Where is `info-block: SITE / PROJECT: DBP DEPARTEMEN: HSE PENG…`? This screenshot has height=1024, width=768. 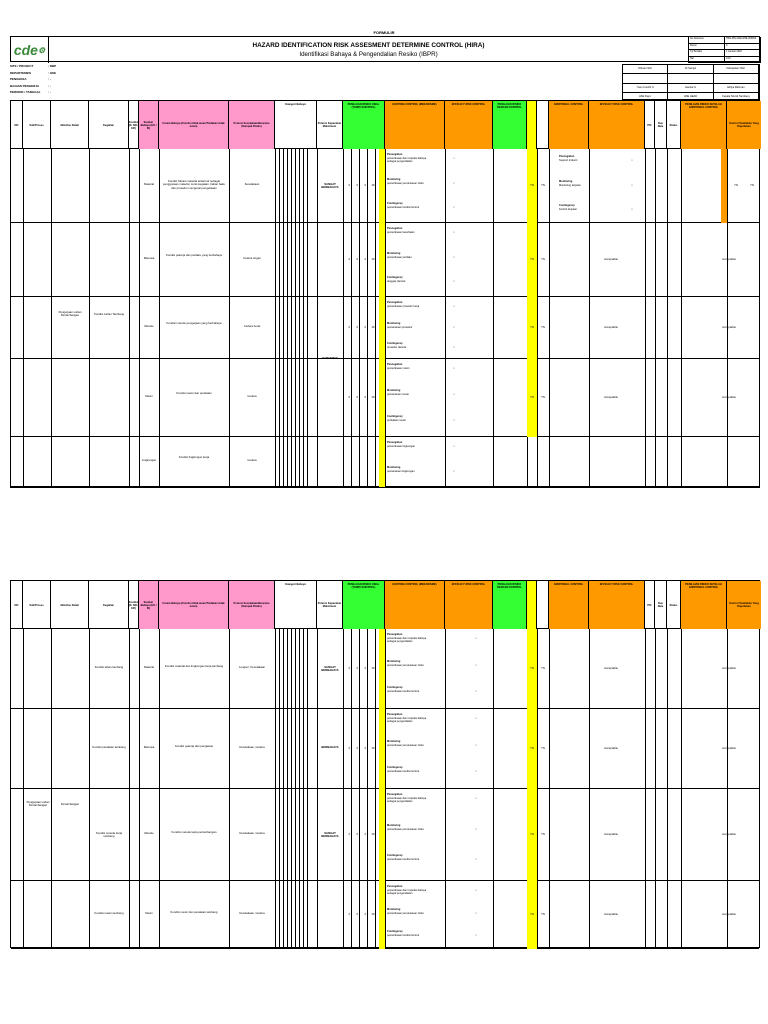
info-block: SITE / PROJECT: DBP DEPARTEMEN: HSE PENG… is located at coordinates (385, 83).